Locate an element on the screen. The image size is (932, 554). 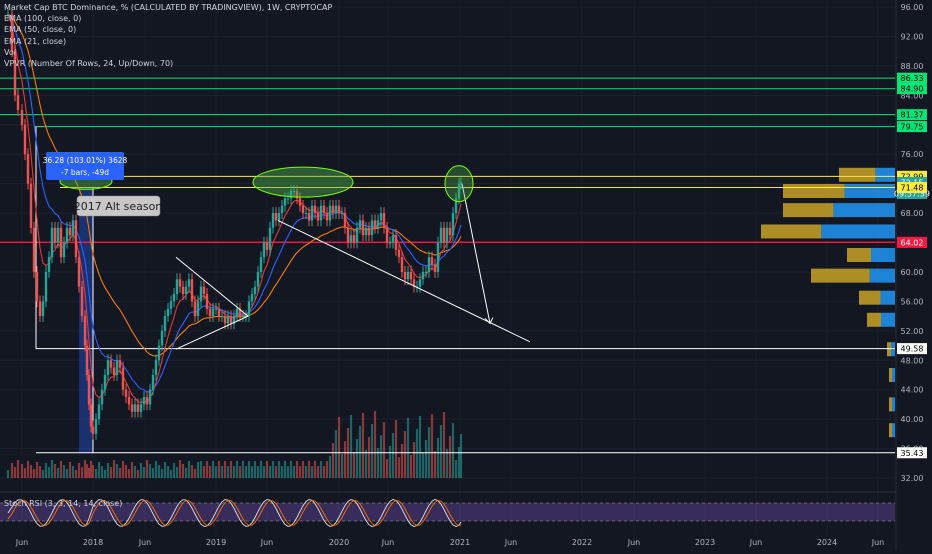
vpvr-up-segment is located at coordinates (893, 374).